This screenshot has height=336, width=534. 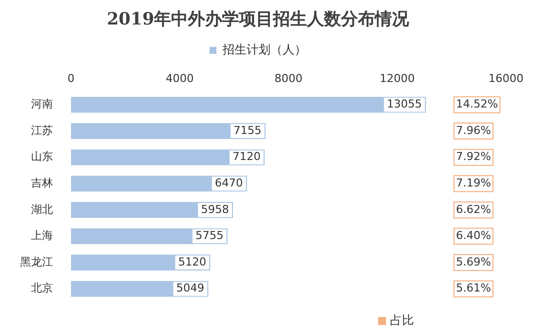 What do you see at coordinates (42, 183) in the screenshot?
I see `y-tick-label: 吉林` at bounding box center [42, 183].